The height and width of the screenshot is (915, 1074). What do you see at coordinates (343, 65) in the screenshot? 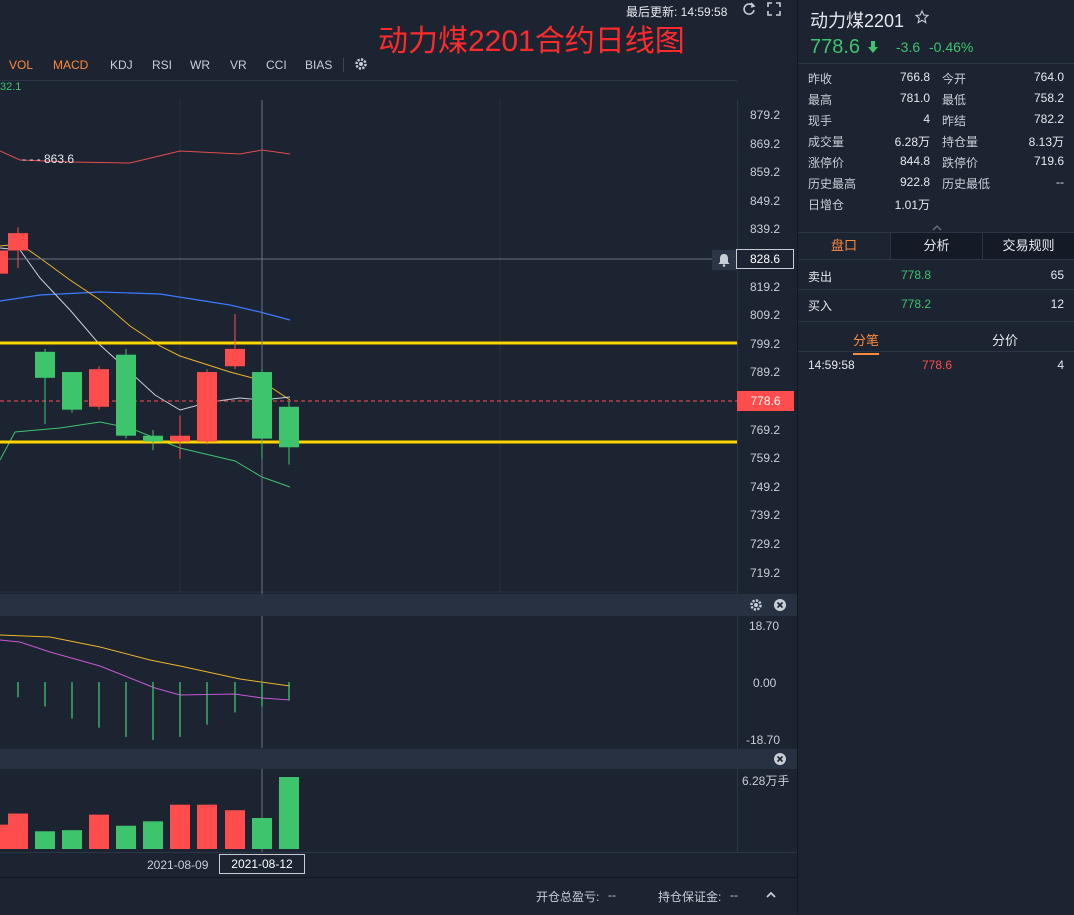
I see `tab-separator` at bounding box center [343, 65].